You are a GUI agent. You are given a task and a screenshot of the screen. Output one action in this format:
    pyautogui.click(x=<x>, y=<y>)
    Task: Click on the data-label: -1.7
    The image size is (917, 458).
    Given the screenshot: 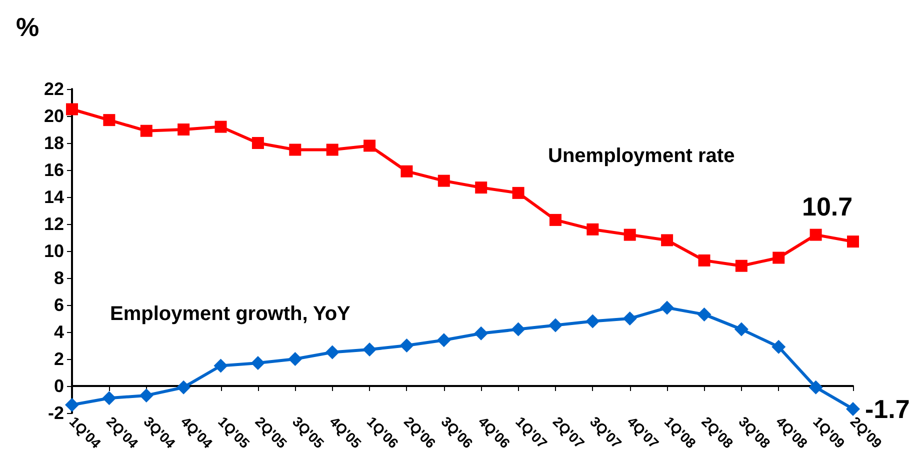 What is the action you would take?
    pyautogui.click(x=887, y=409)
    